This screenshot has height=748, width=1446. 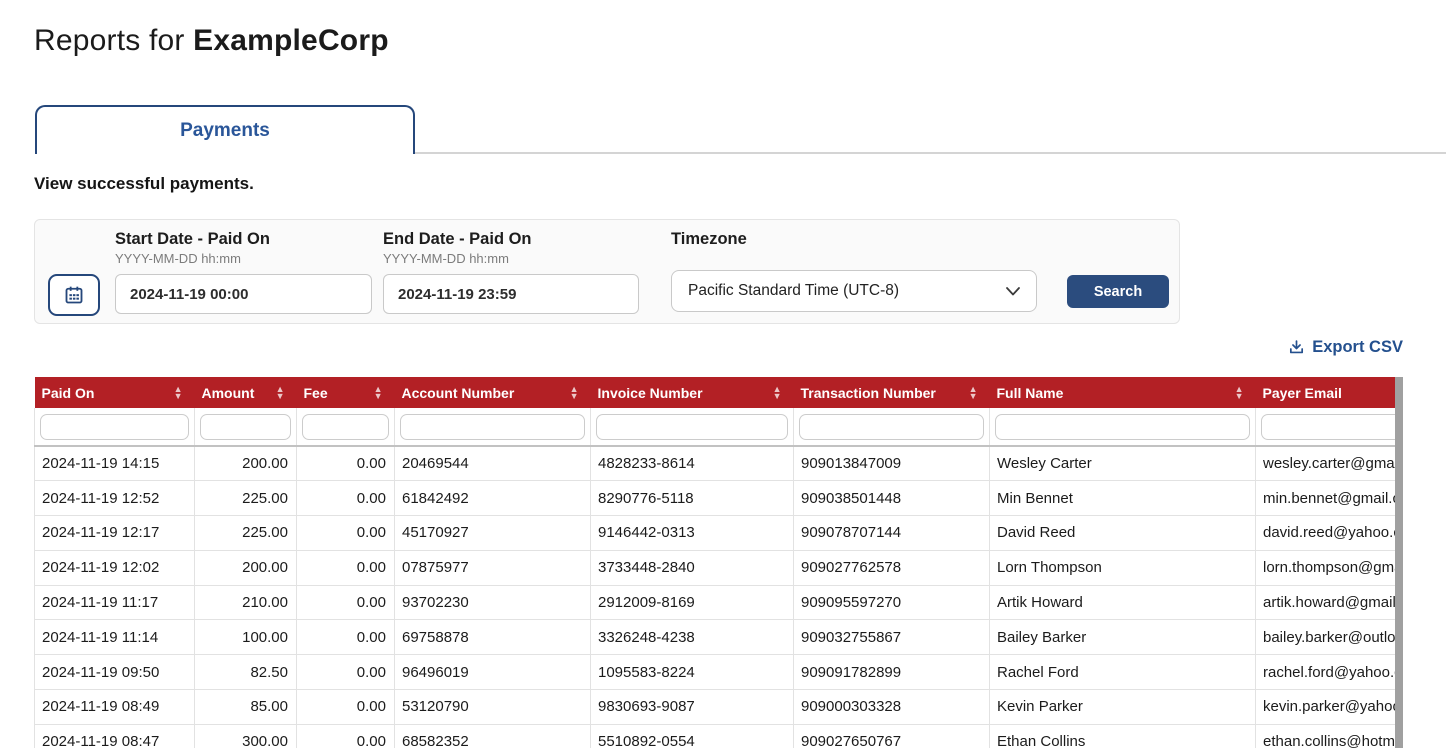 What do you see at coordinates (1122, 568) in the screenshot?
I see `cell-full-name: Lorn Thompson` at bounding box center [1122, 568].